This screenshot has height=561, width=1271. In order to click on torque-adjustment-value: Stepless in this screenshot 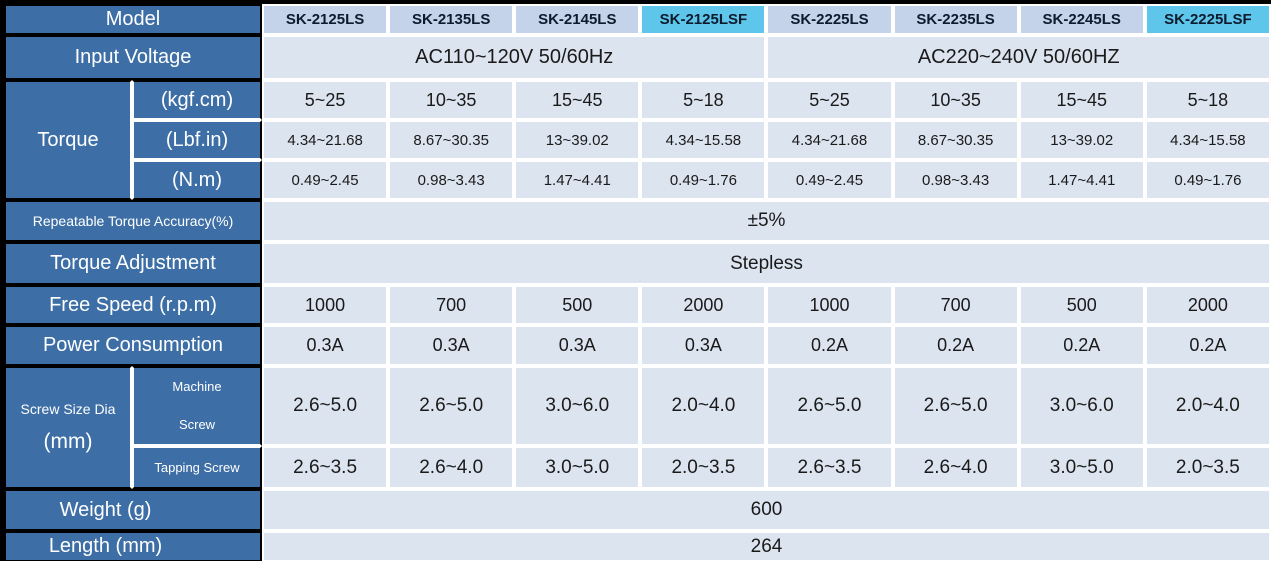, I will do `click(766, 263)`.